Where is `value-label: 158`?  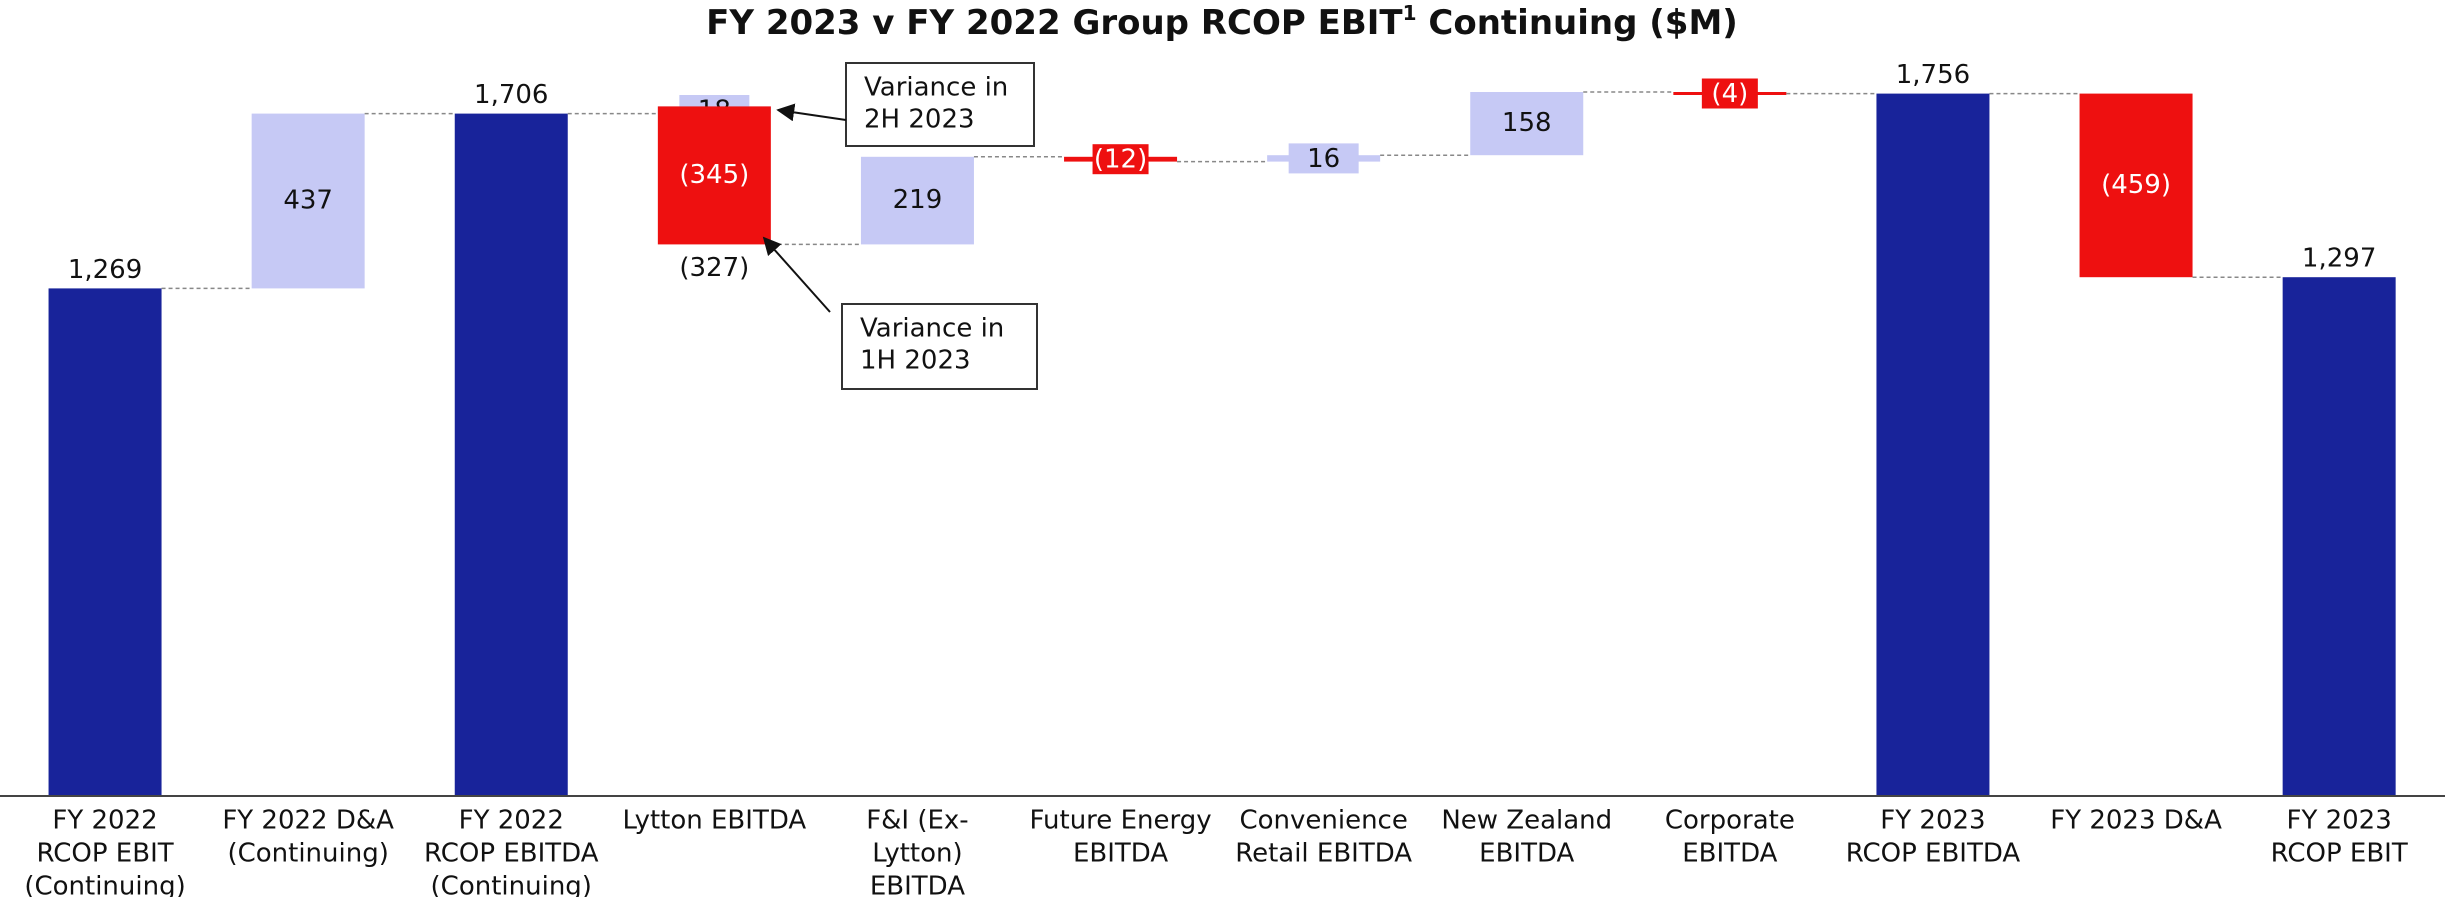 value-label: 158 is located at coordinates (1527, 123).